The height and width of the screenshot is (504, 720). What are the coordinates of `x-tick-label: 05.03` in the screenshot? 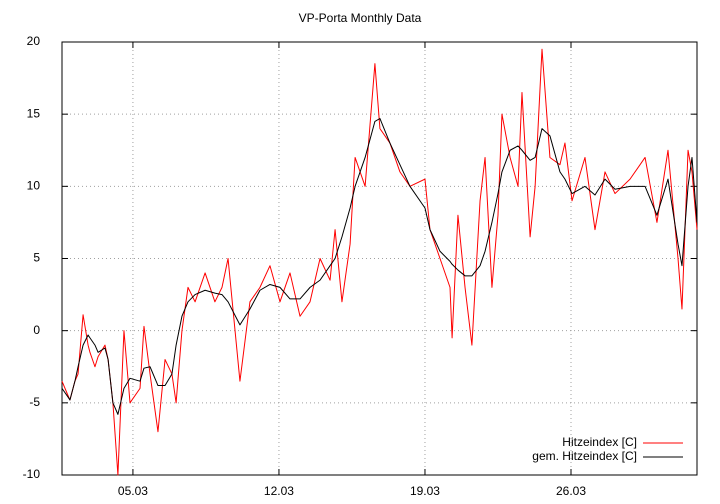 It's located at (133, 491).